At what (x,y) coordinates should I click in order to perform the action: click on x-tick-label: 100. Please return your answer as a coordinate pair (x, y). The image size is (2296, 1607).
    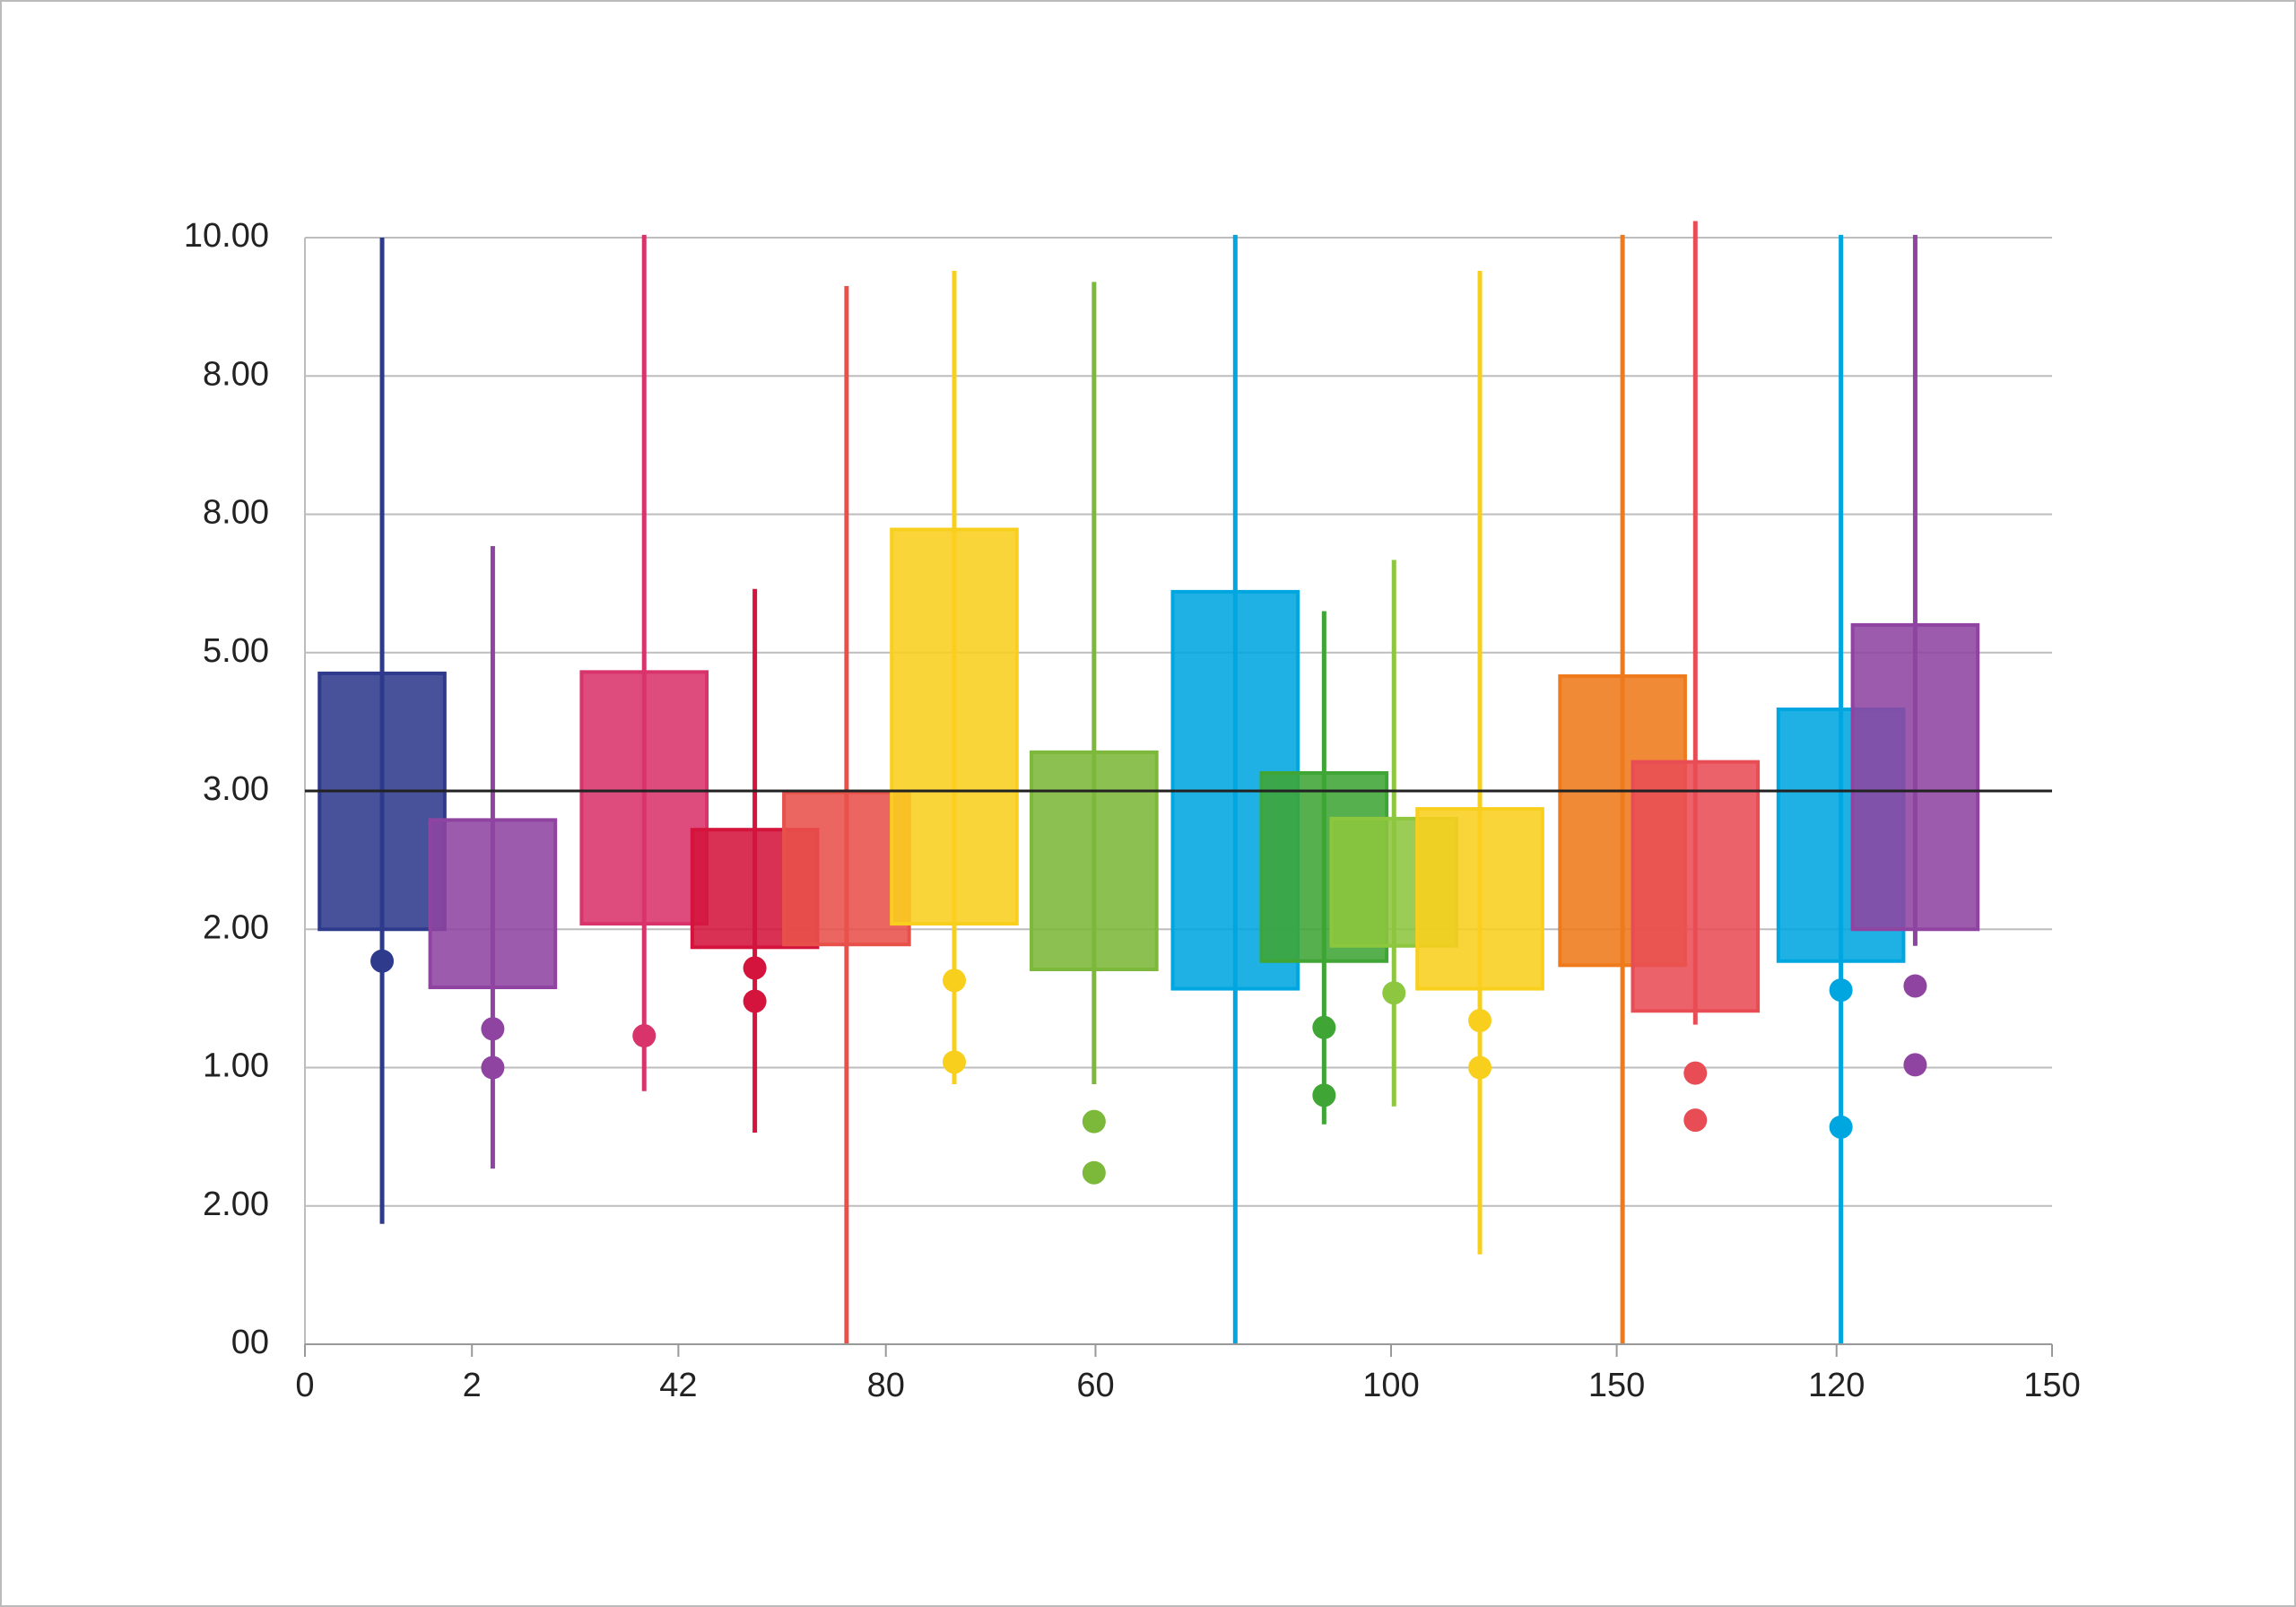
    Looking at the image, I should click on (1390, 1386).